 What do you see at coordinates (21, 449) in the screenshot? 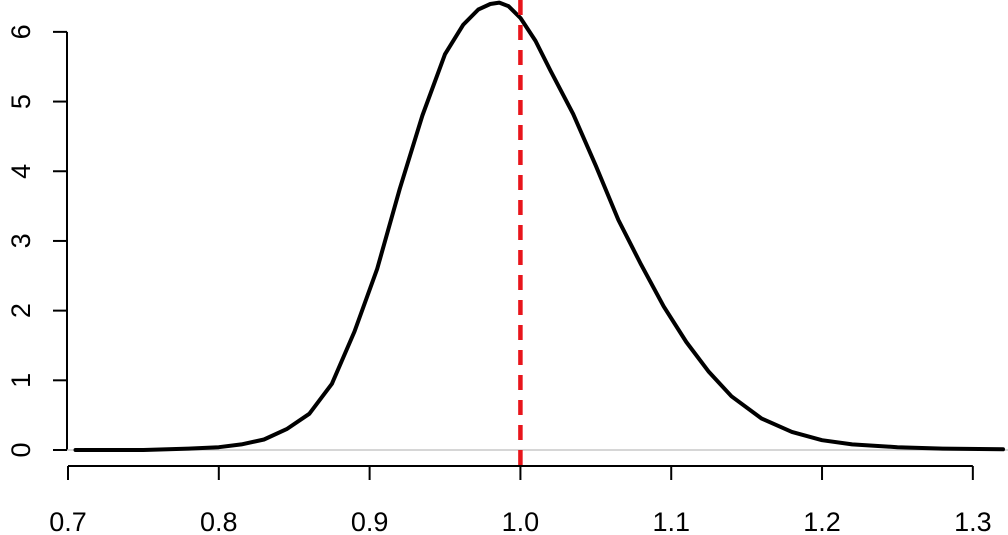
I see `y-tick-label: 0` at bounding box center [21, 449].